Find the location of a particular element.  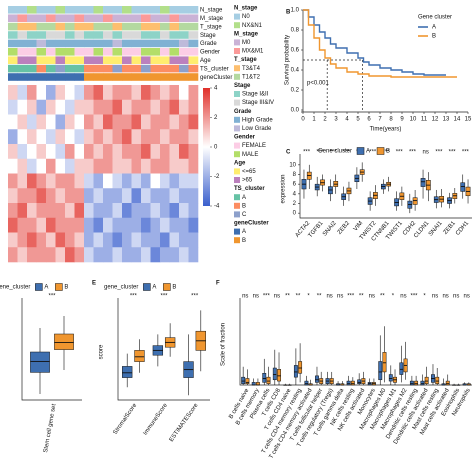

x-tick-label: VIM is located at coordinates (358, 226).